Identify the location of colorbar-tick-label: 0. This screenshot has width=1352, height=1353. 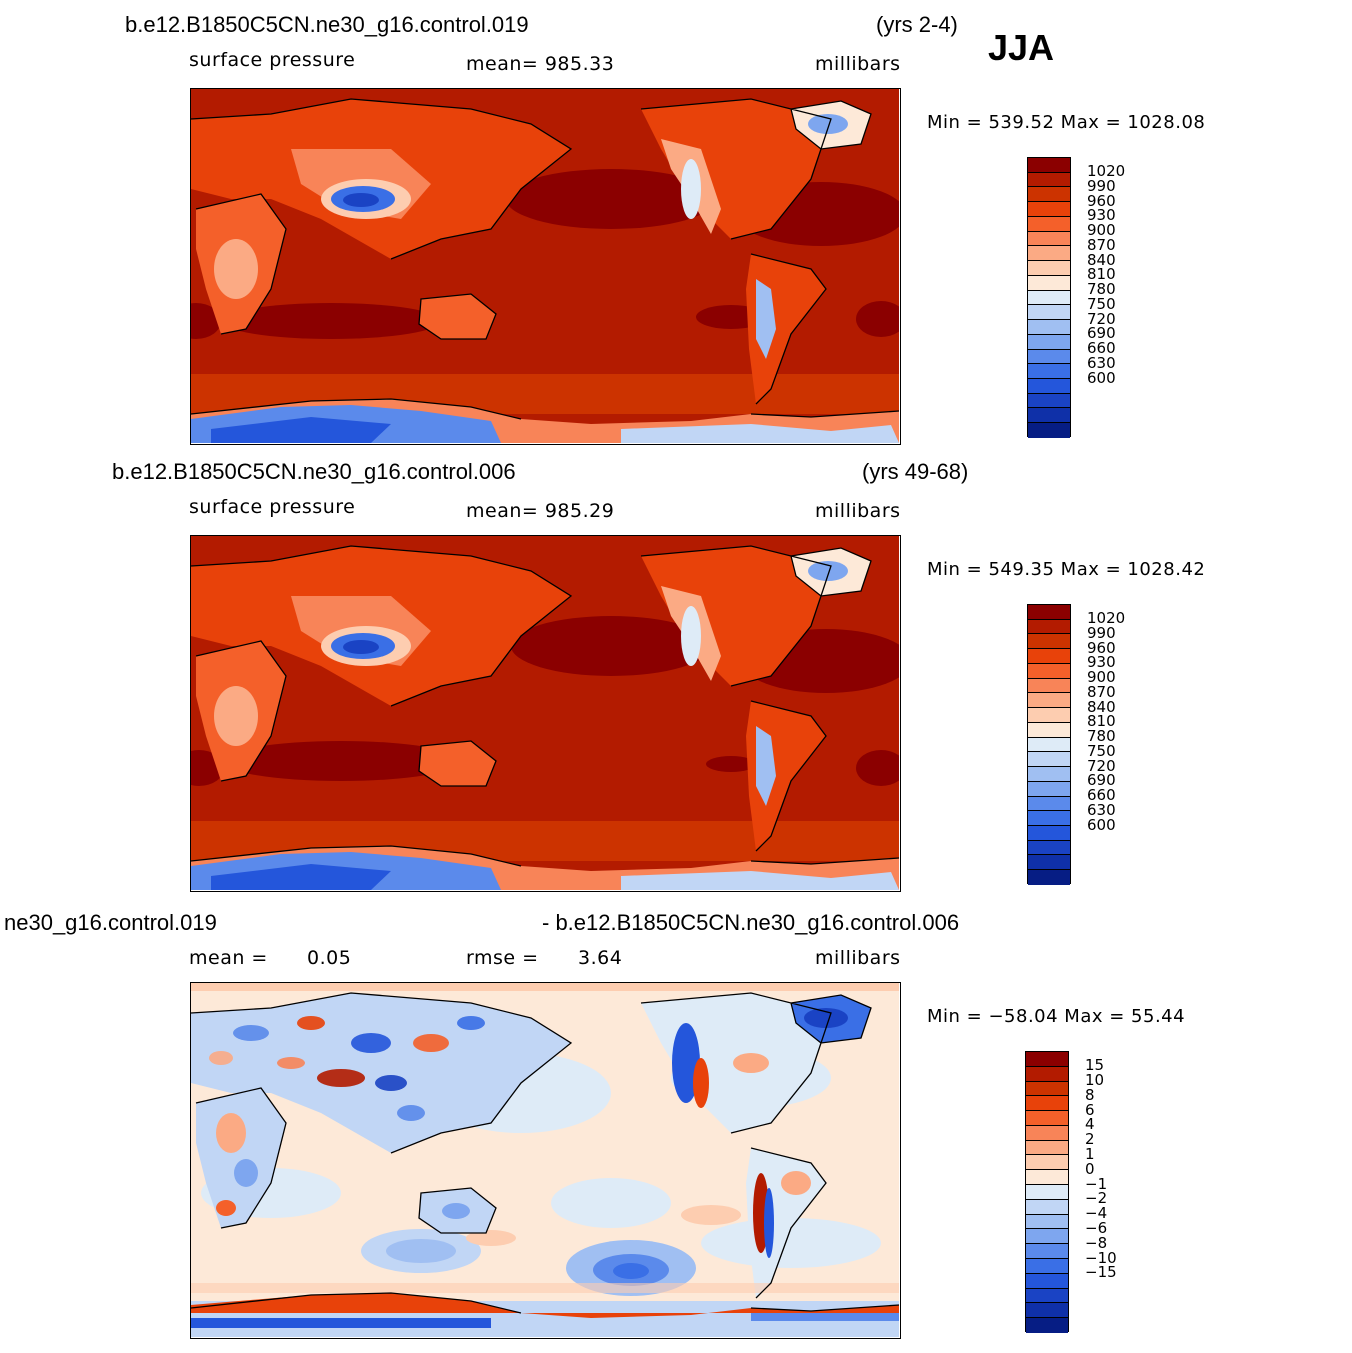
(1090, 1168).